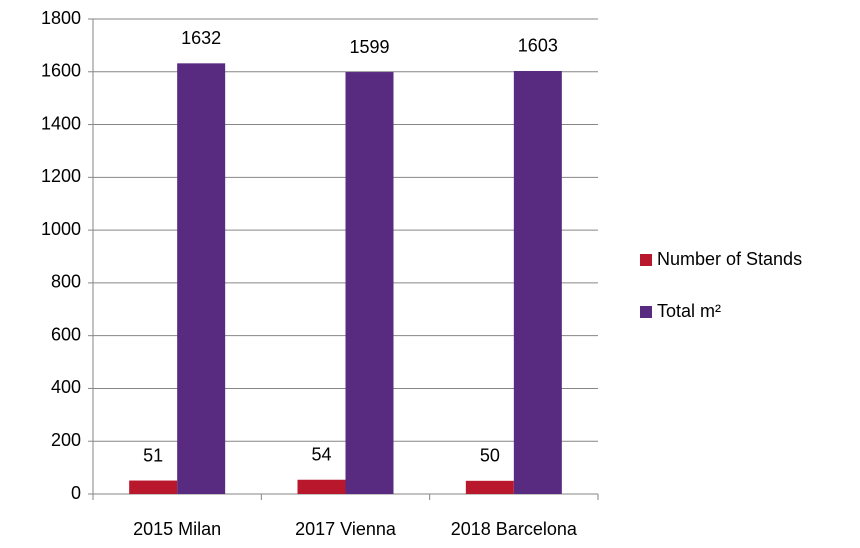 This screenshot has height=548, width=860. What do you see at coordinates (66, 334) in the screenshot?
I see `y-tick-label: 600` at bounding box center [66, 334].